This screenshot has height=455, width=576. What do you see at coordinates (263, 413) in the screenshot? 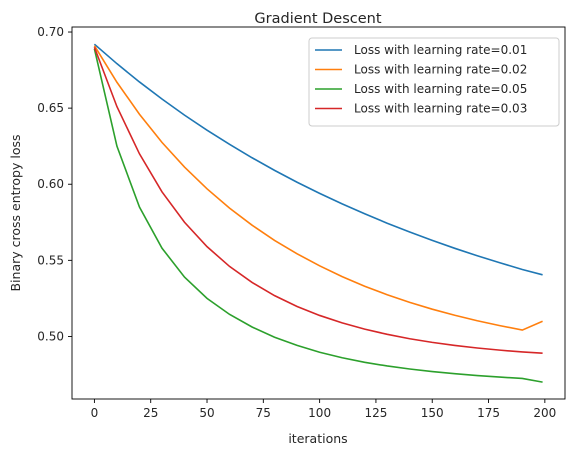
I see `x-tick-label: 75` at bounding box center [263, 413].